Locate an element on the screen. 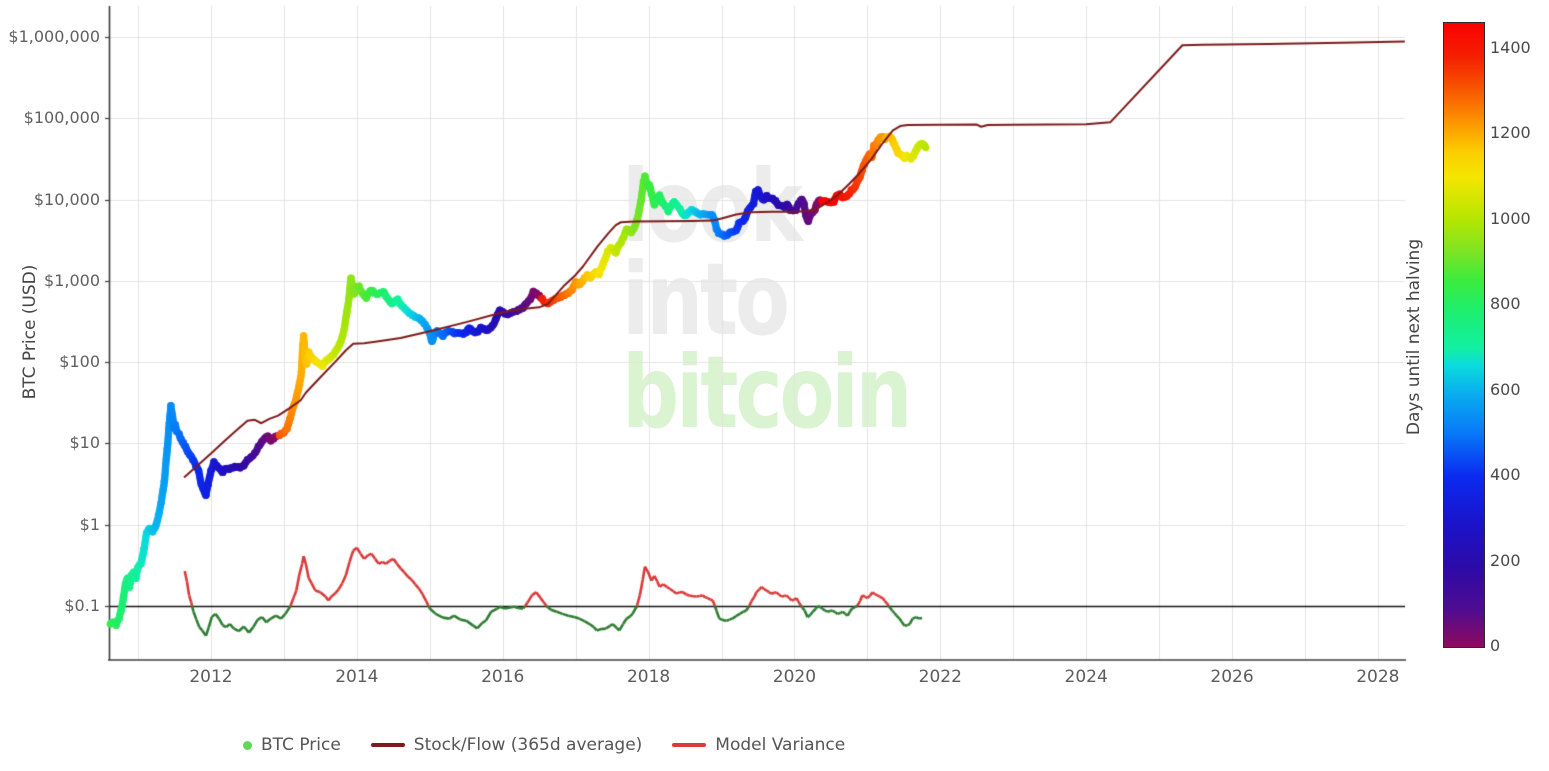 Image resolution: width=1549 pixels, height=771 pixels. legend-label: Stock/Flow (365d average) is located at coordinates (528, 745).